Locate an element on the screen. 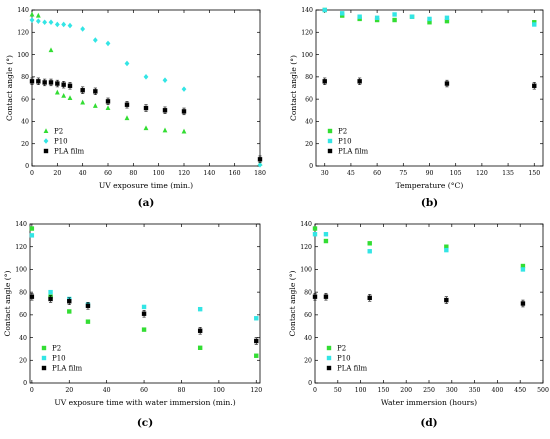  legend-label: P10 is located at coordinates (59, 359).